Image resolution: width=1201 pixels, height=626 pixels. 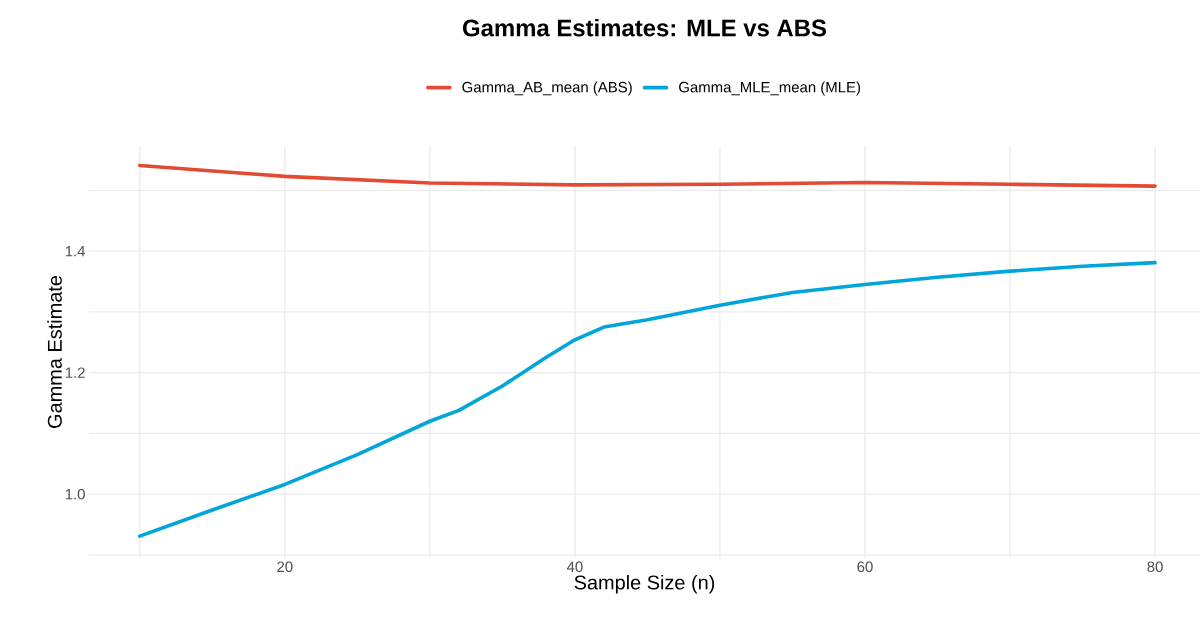 What do you see at coordinates (75, 372) in the screenshot?
I see `y-tick-label: 1.2` at bounding box center [75, 372].